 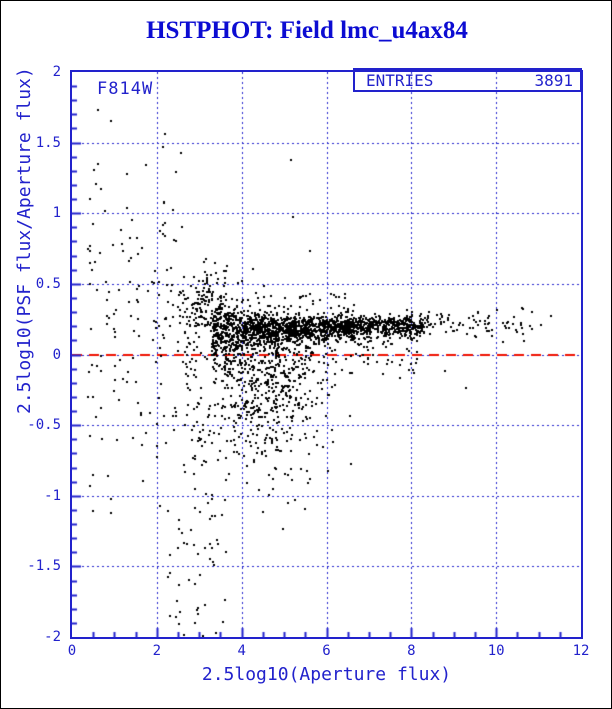 I want to click on page-title: HSTPHOT: Field lmc_u4ax84, so click(x=307, y=30).